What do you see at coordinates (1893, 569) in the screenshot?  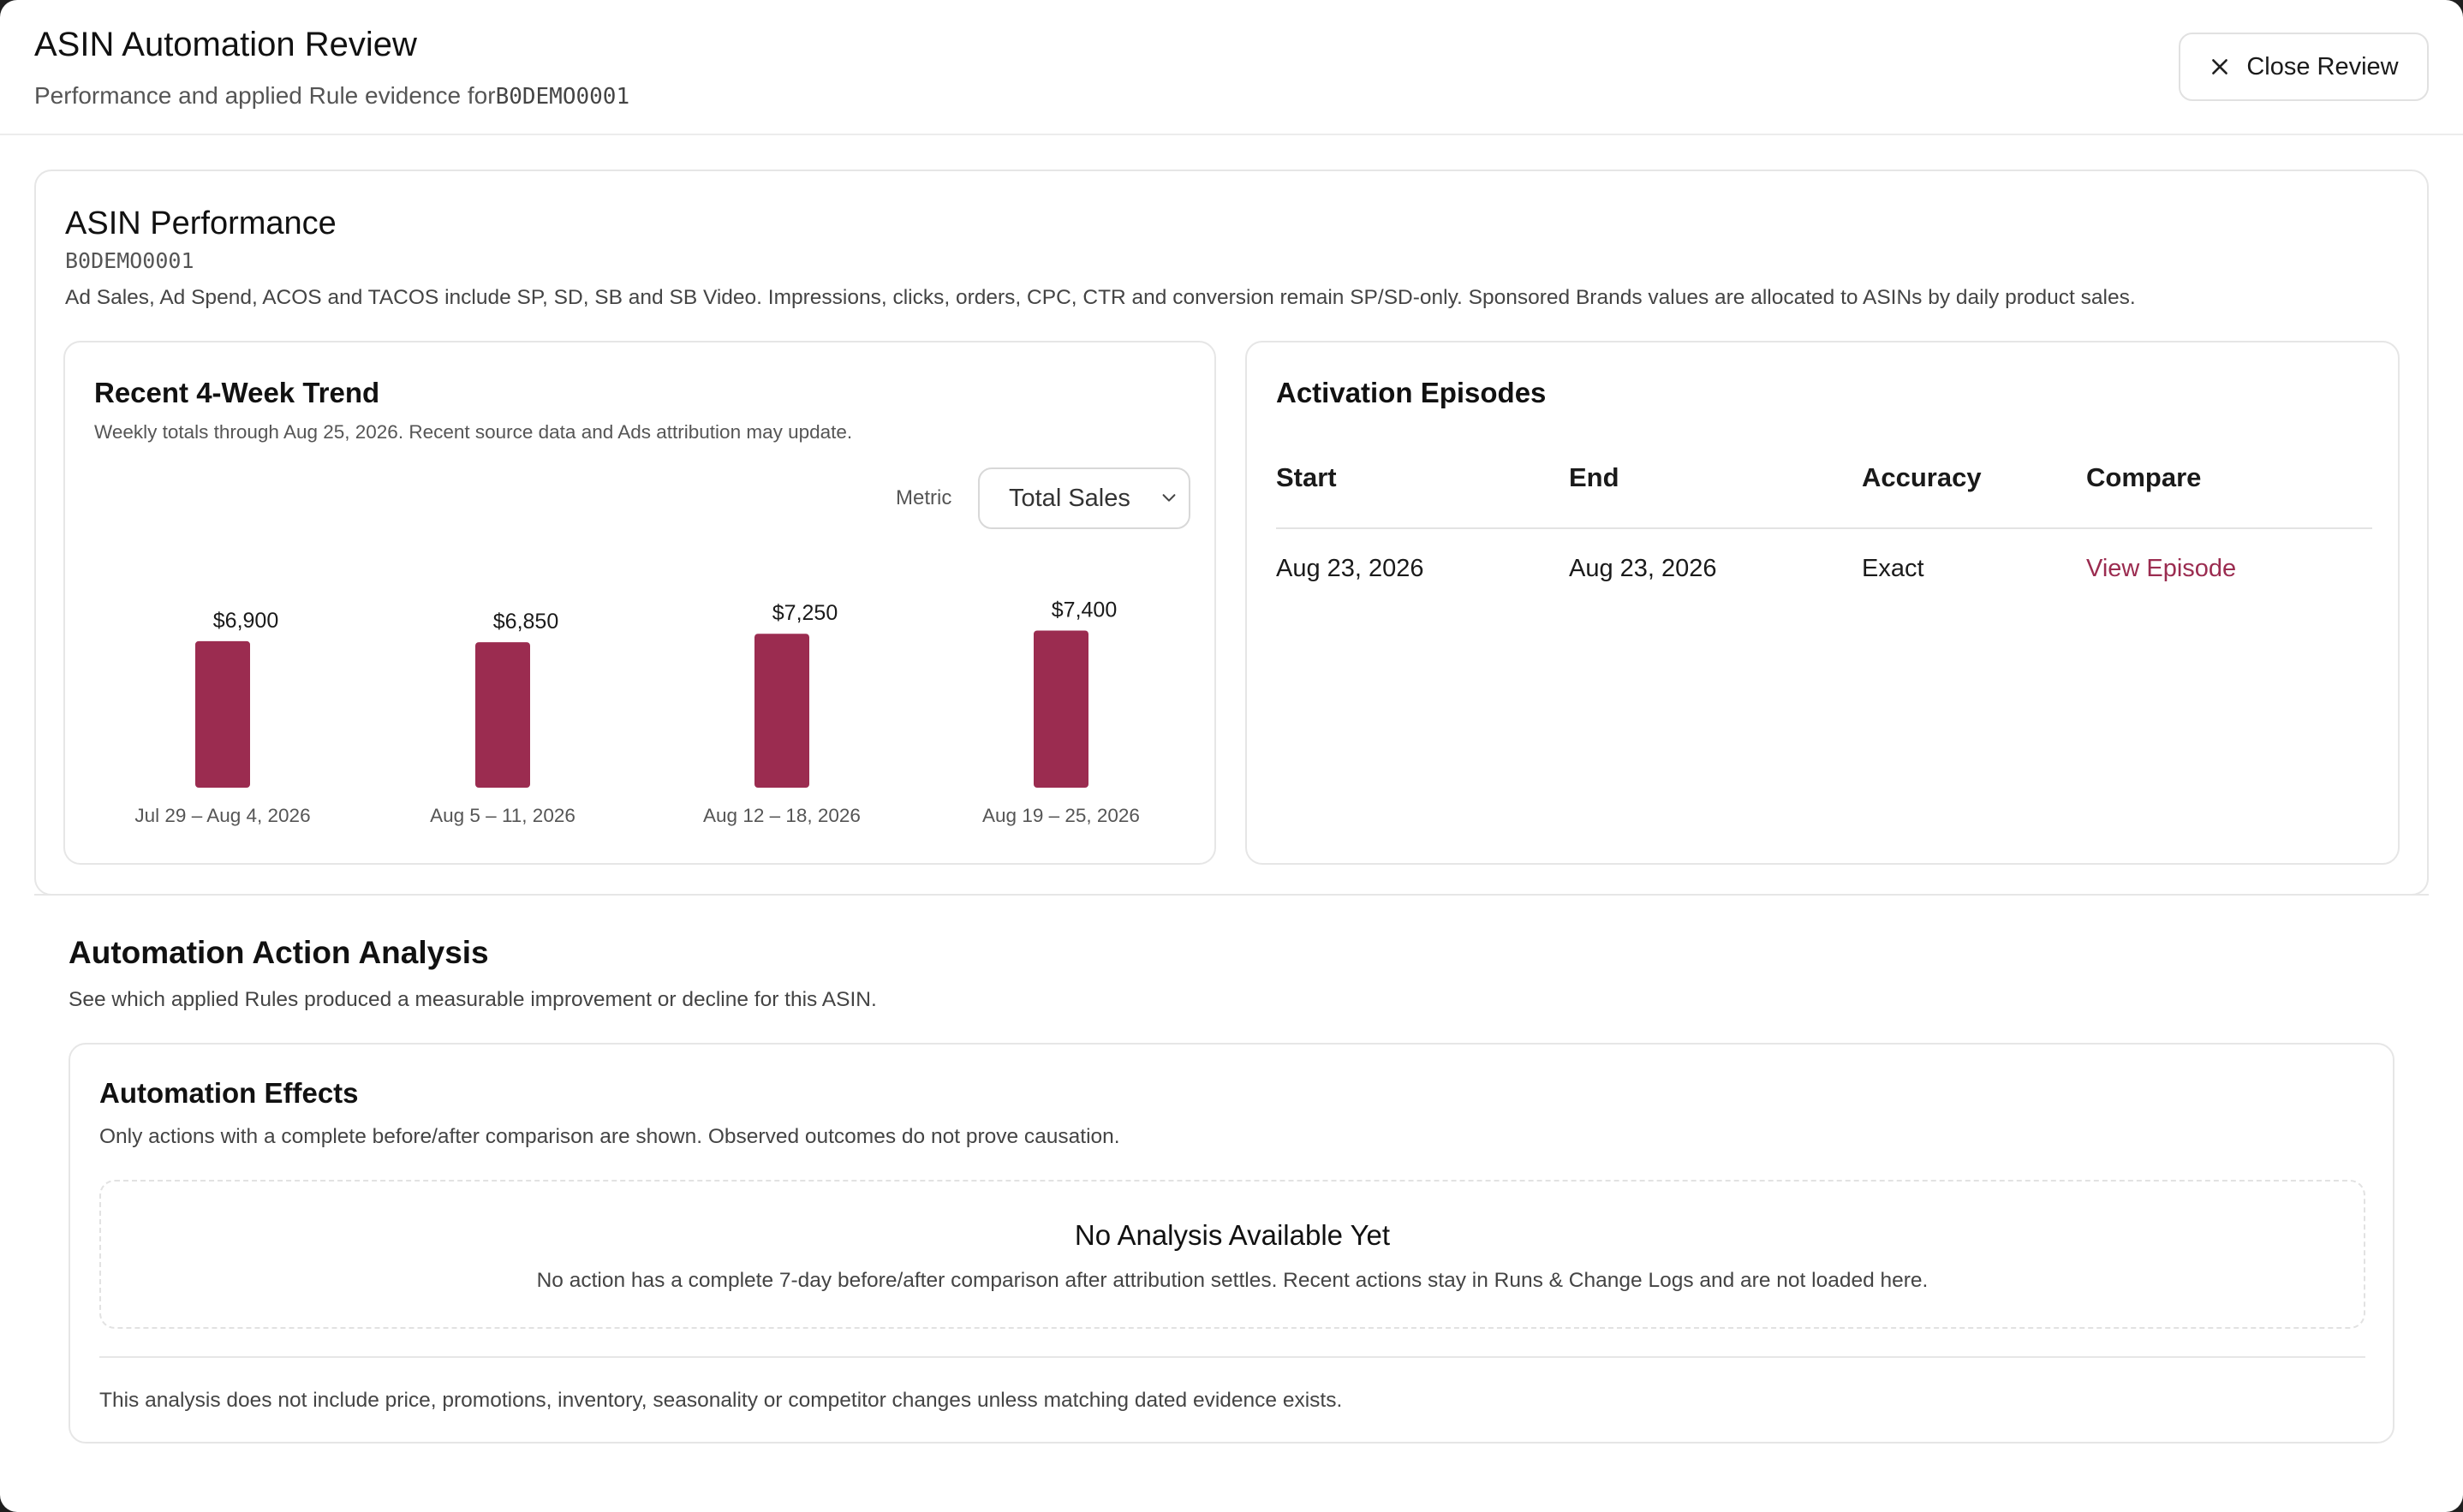 I see `episode-accuracy: Exact` at bounding box center [1893, 569].